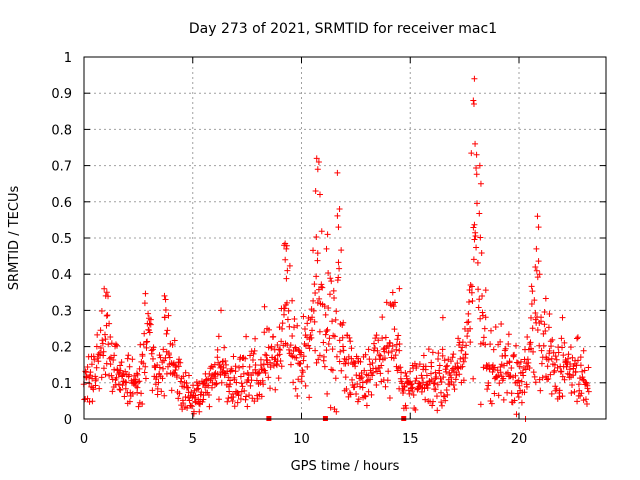  Describe the element at coordinates (61, 239) in the screenshot. I see `y-tick-label: 0.5` at that location.